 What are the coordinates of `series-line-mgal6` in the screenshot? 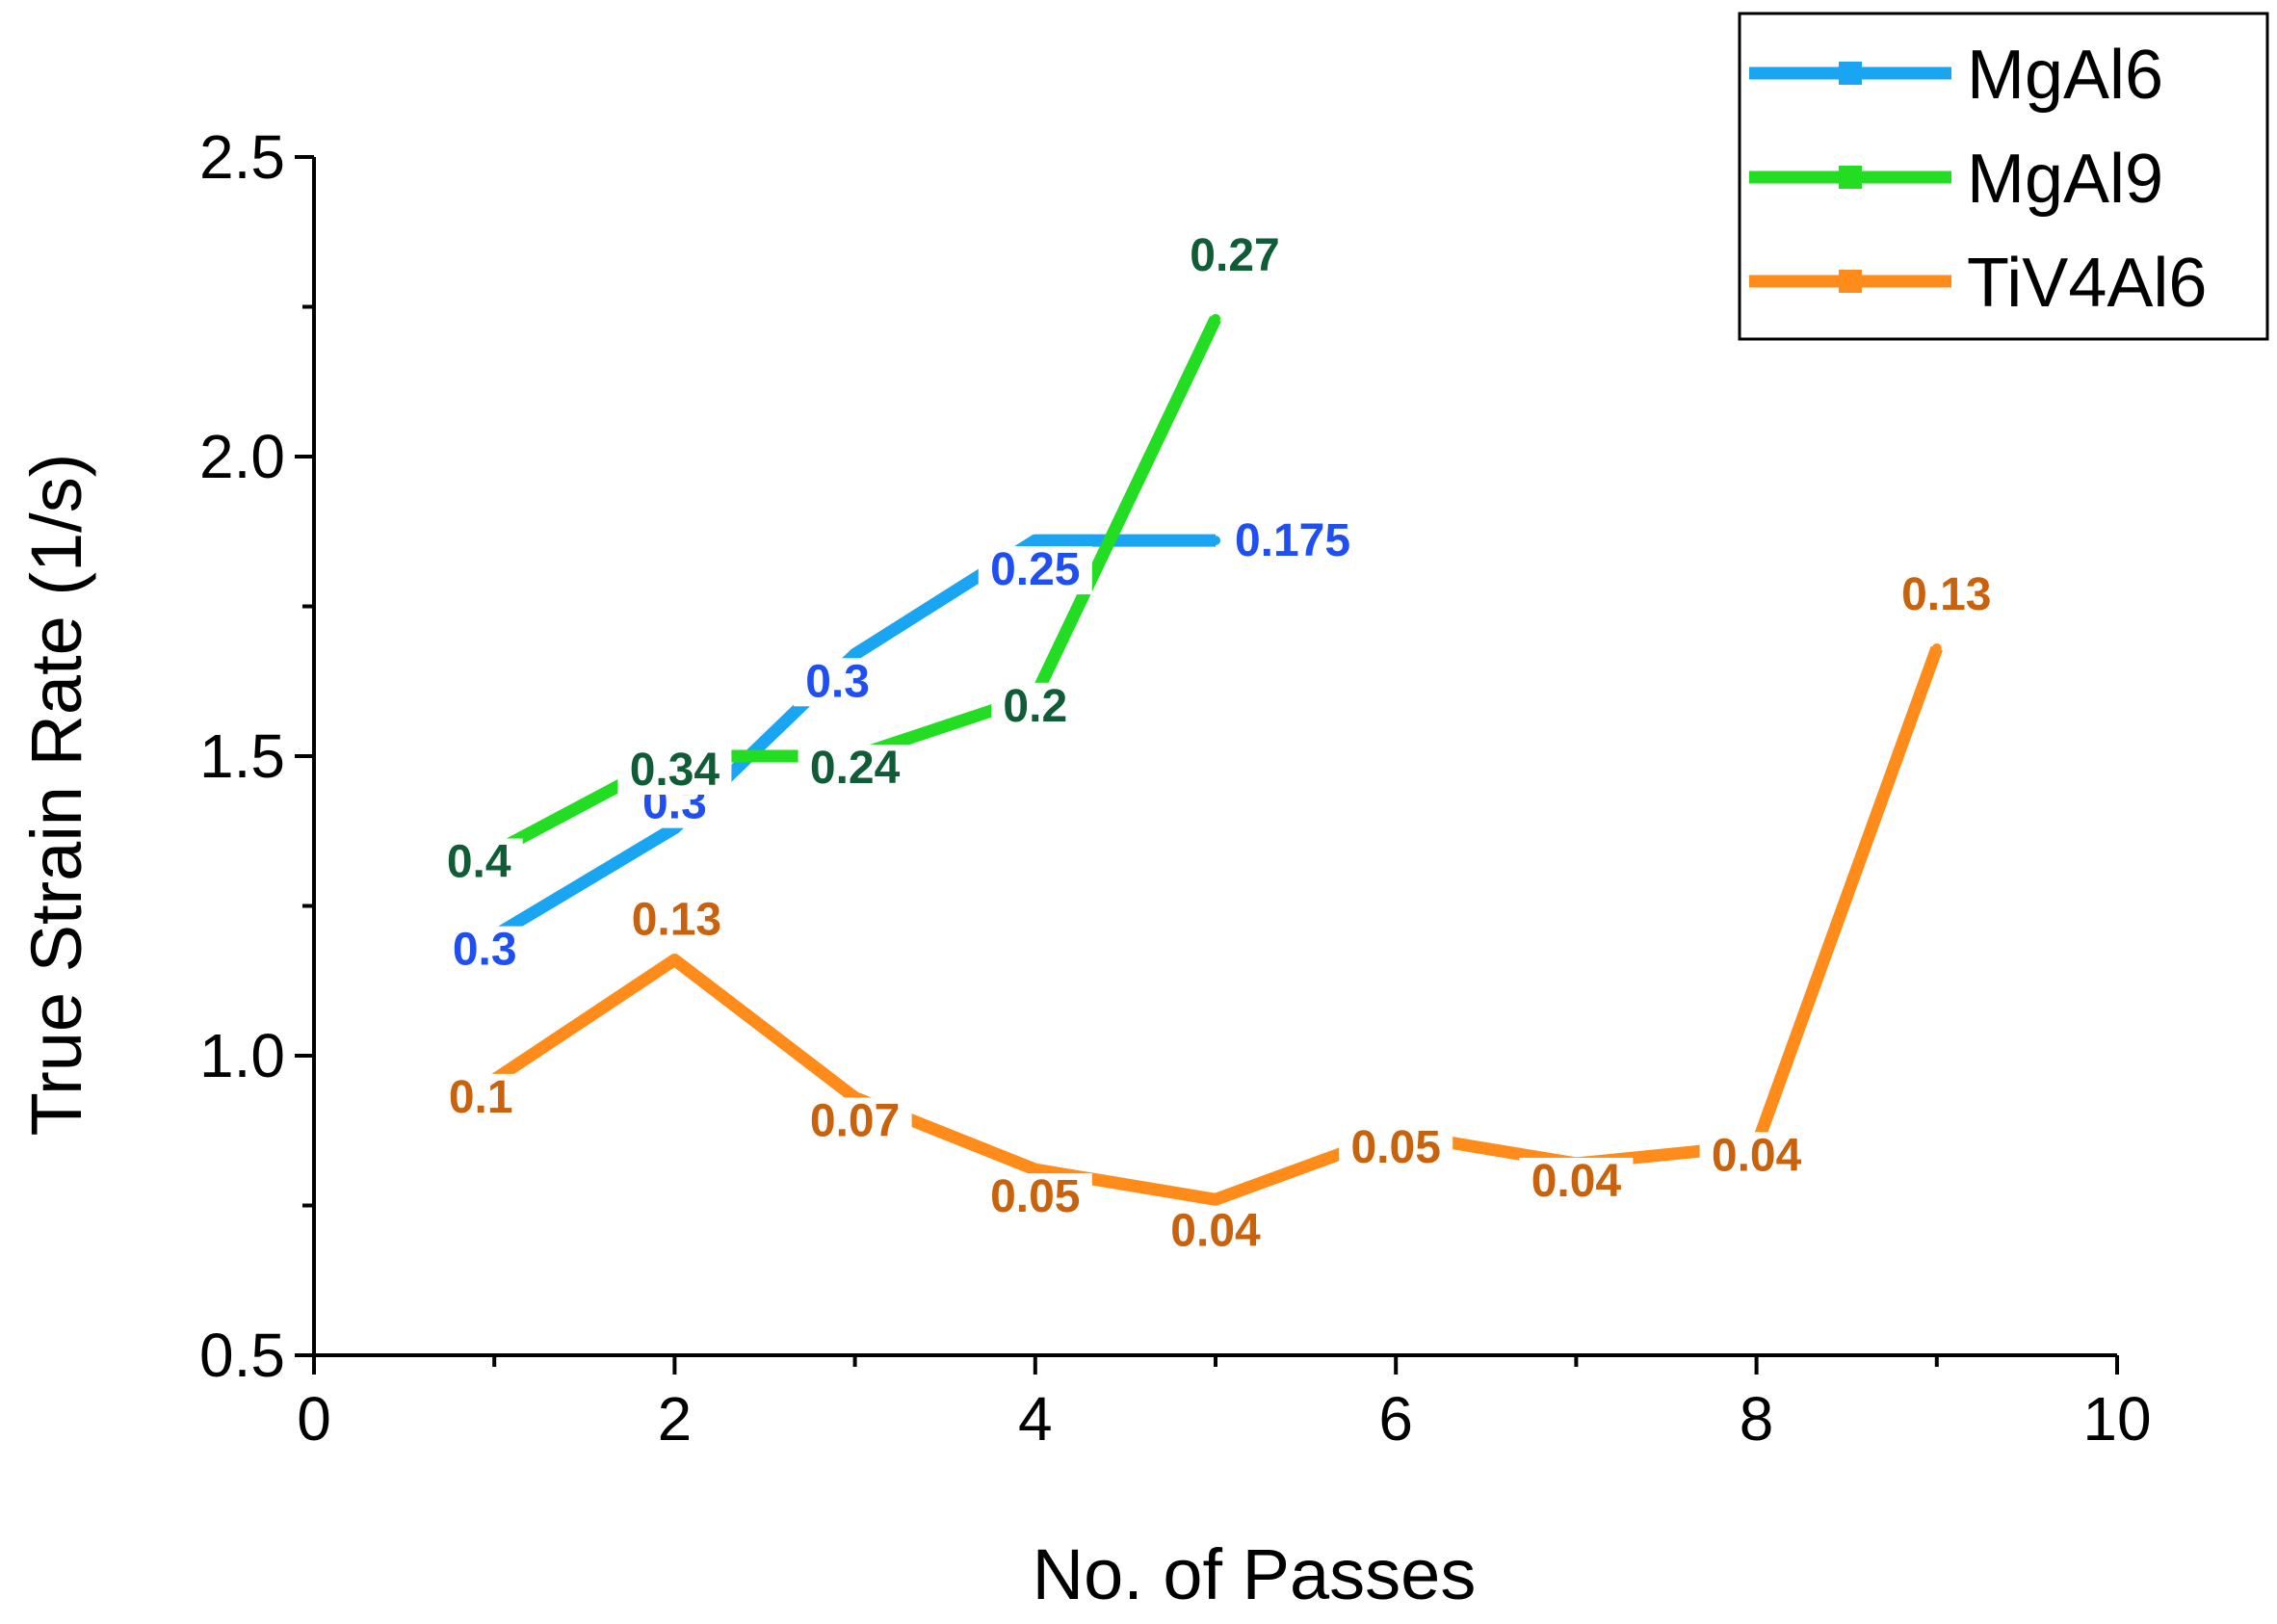 It's located at (853, 738).